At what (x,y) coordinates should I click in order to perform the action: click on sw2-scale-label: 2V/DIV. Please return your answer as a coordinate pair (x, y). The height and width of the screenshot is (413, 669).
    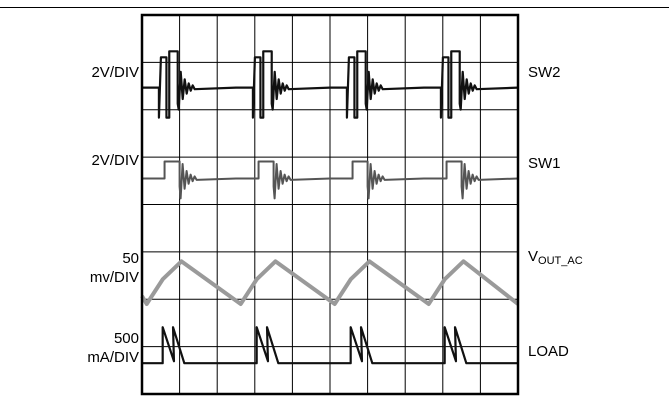
    Looking at the image, I should click on (115, 72).